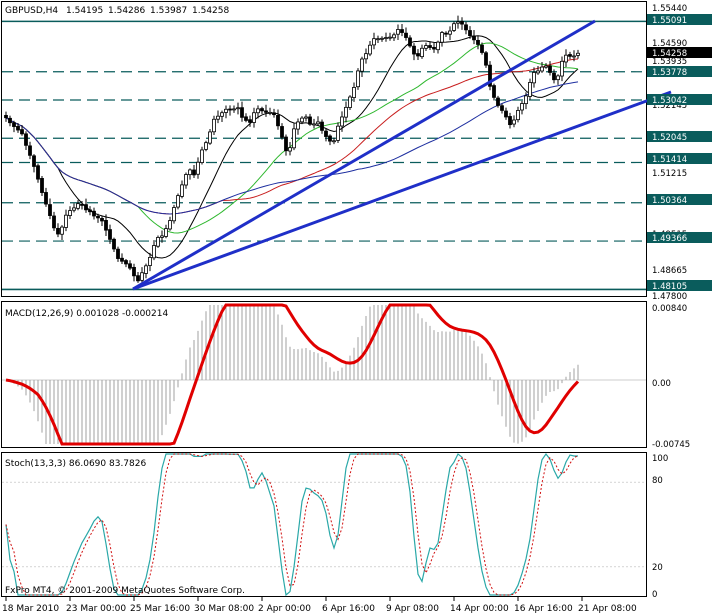  Describe the element at coordinates (671, 377) in the screenshot. I see `macd-axis: 0.00840 0.00 -0.00745` at that location.